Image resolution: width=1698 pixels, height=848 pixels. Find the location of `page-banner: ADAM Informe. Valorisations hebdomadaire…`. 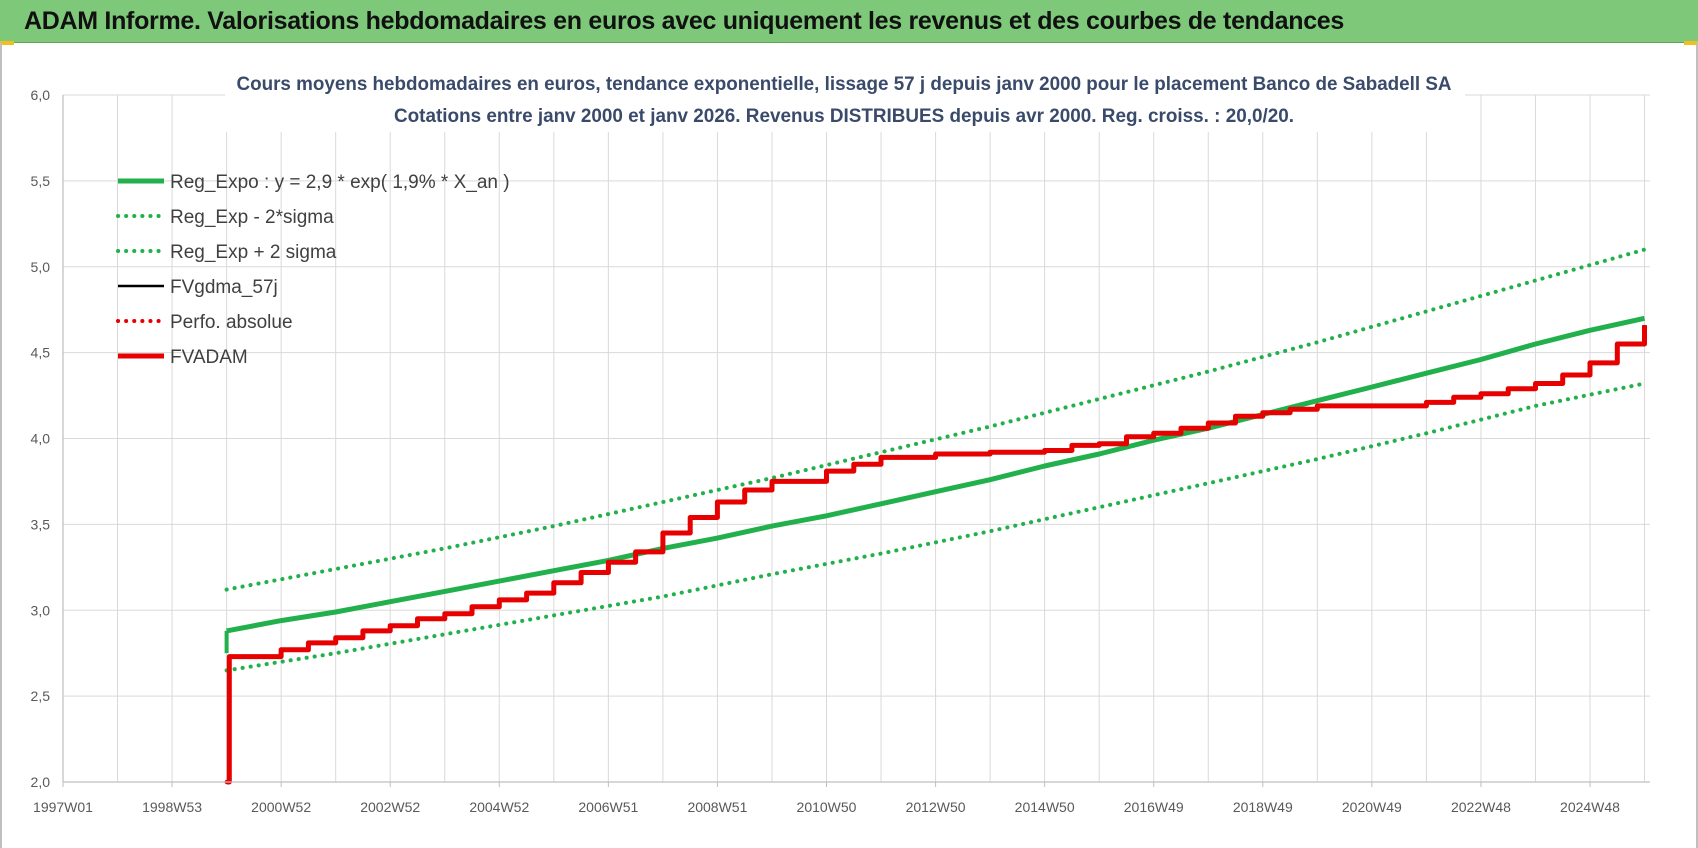

page-banner: ADAM Informe. Valorisations hebdomadaire… is located at coordinates (849, 21).